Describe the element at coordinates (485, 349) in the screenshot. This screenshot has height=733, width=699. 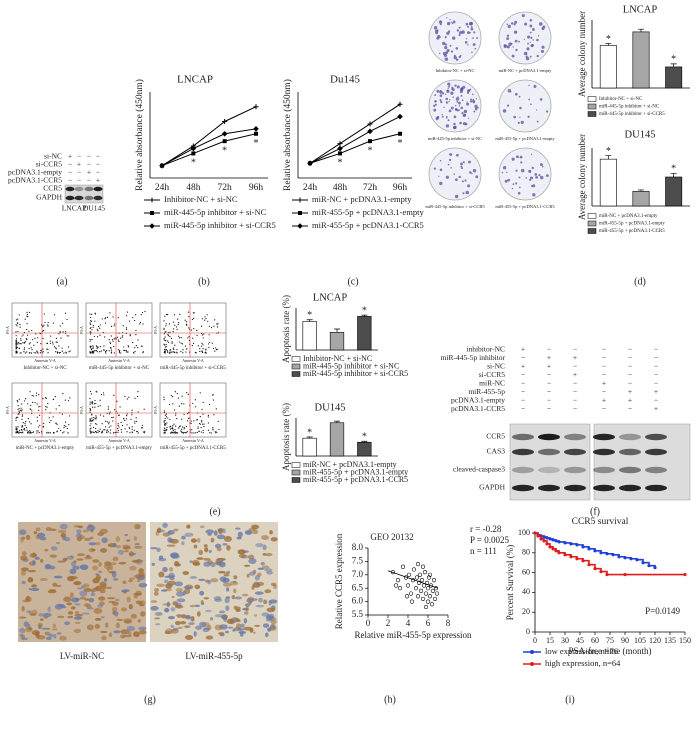
I see `row-label: inhibitor-NC` at that location.